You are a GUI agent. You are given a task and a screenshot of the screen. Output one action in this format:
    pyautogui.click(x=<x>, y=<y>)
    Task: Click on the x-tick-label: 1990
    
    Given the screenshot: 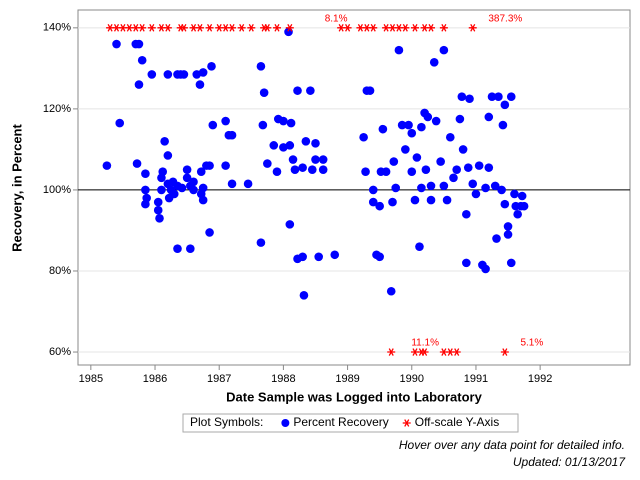 What is the action you would take?
    pyautogui.click(x=412, y=379)
    